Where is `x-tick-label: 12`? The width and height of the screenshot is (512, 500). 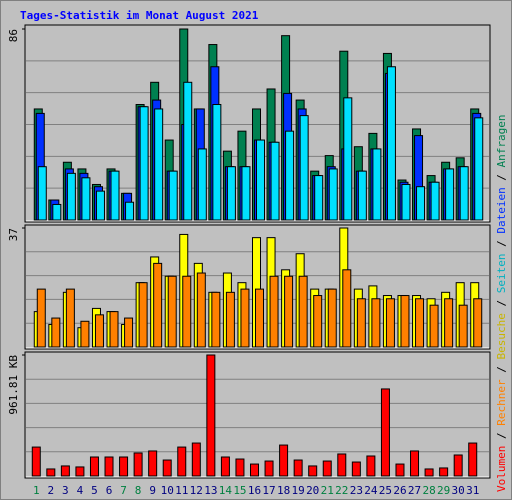
x-tick-label: 12 is located at coordinates (196, 490).